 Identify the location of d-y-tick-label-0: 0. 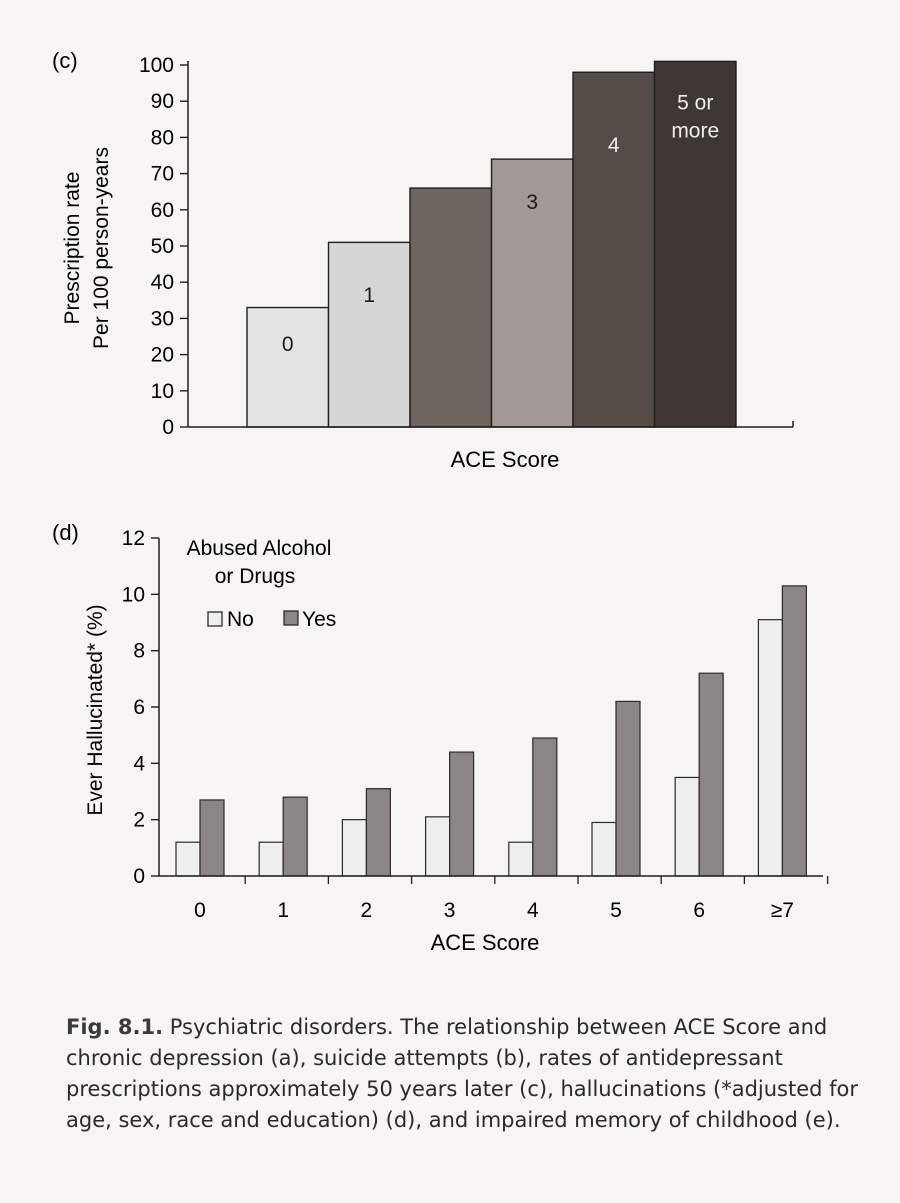
(139, 876).